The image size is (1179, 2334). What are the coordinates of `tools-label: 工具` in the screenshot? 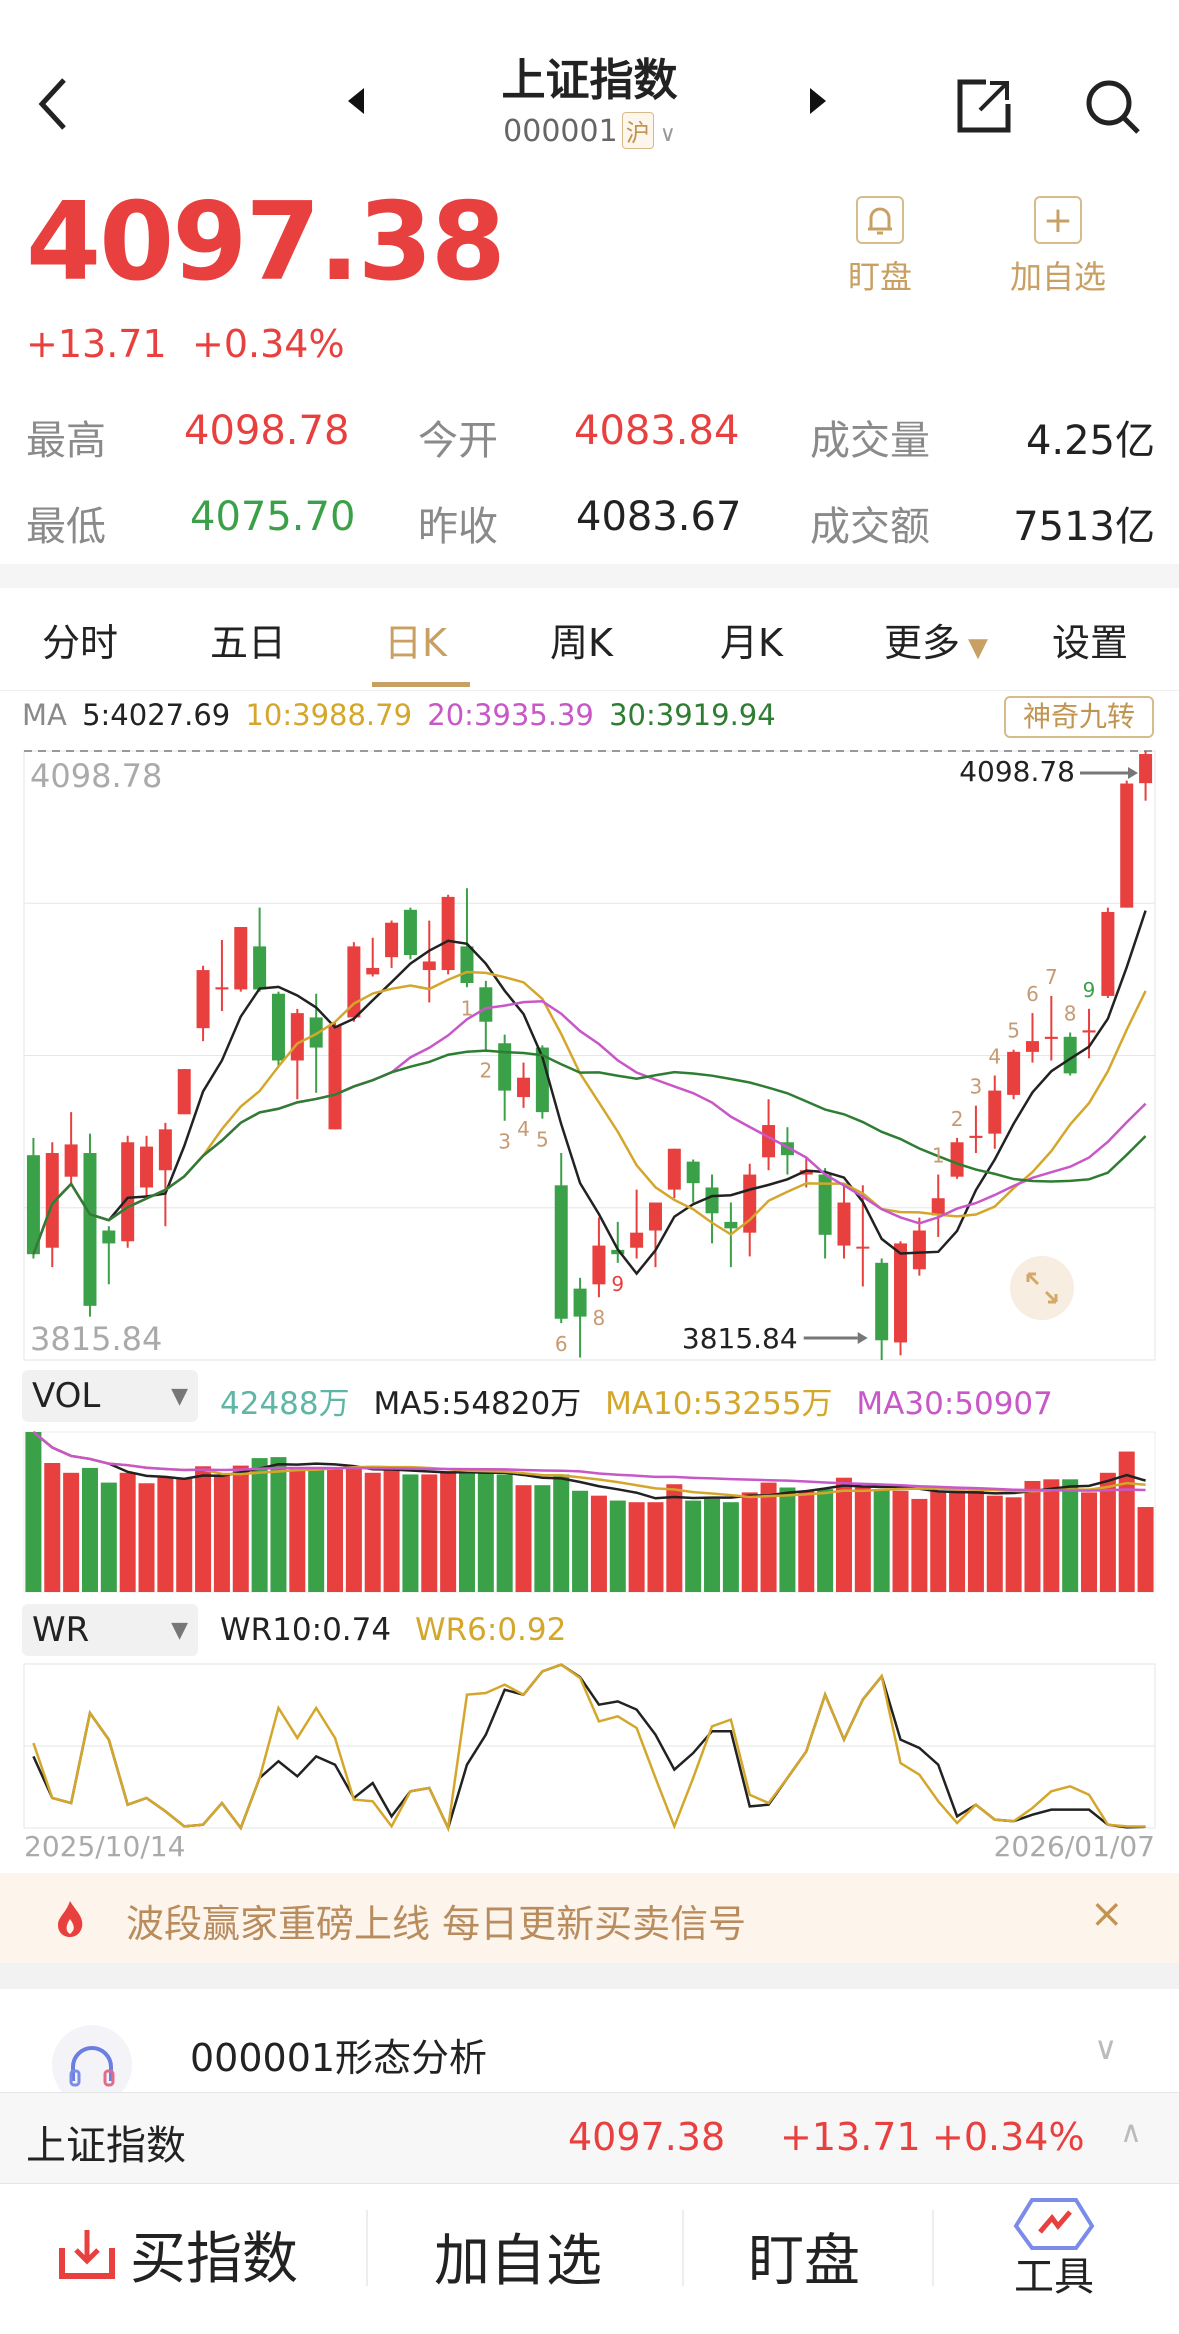 It's located at (1054, 2277).